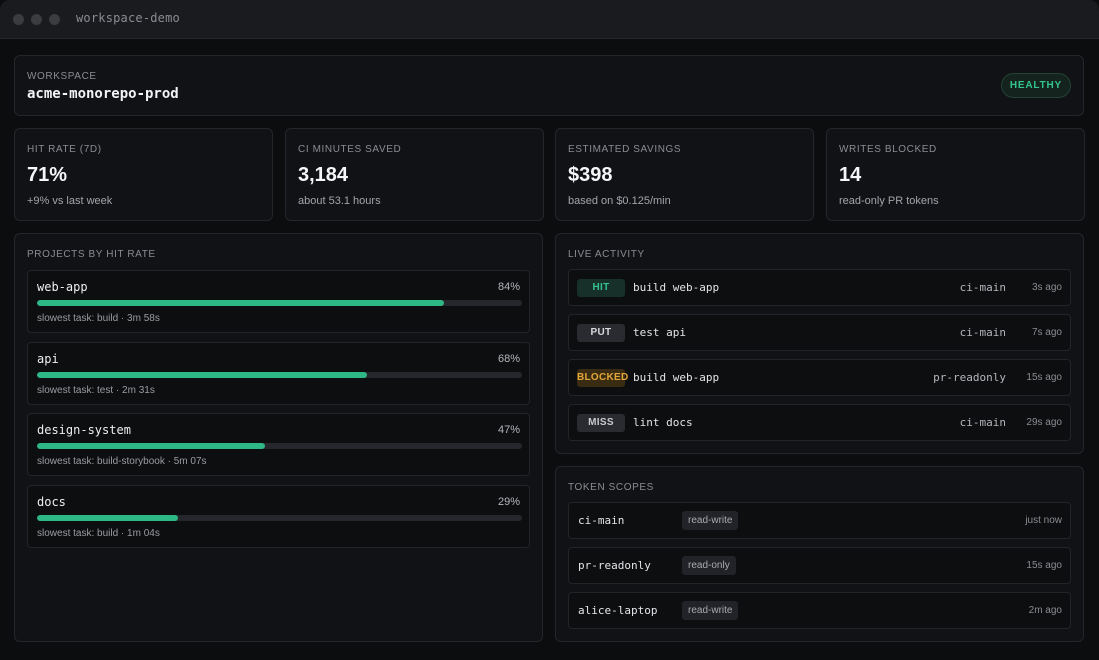  Describe the element at coordinates (1045, 610) in the screenshot. I see `token-last-used: 2m ago` at that location.